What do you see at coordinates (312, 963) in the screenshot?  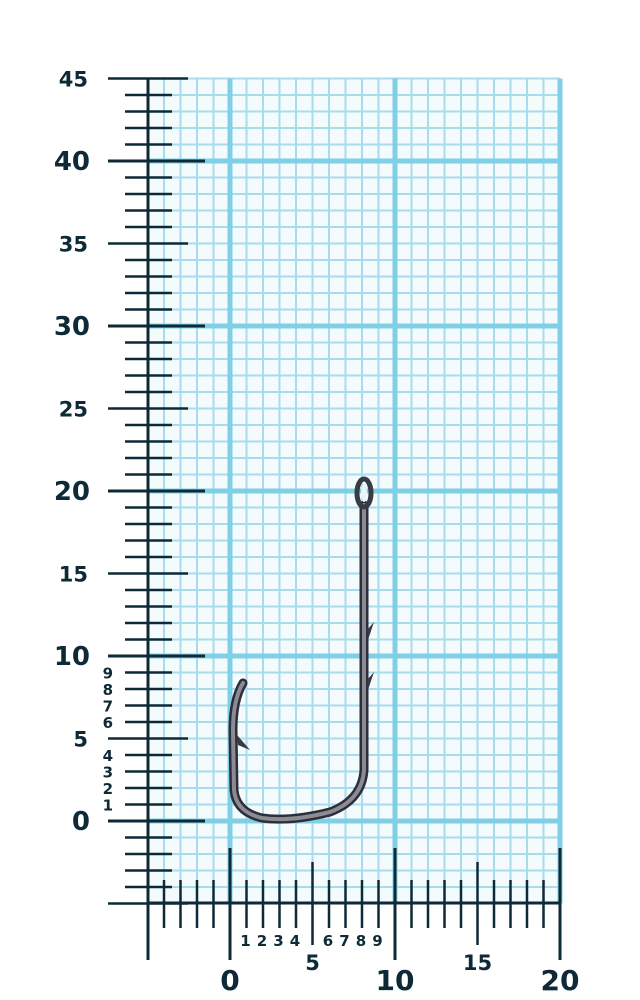 I see `horizontal-label-mid: 5` at bounding box center [312, 963].